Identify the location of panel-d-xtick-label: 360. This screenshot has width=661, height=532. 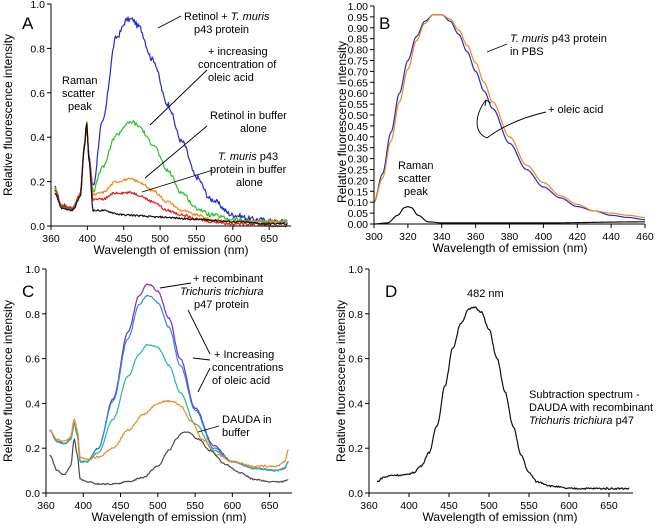
(369, 506).